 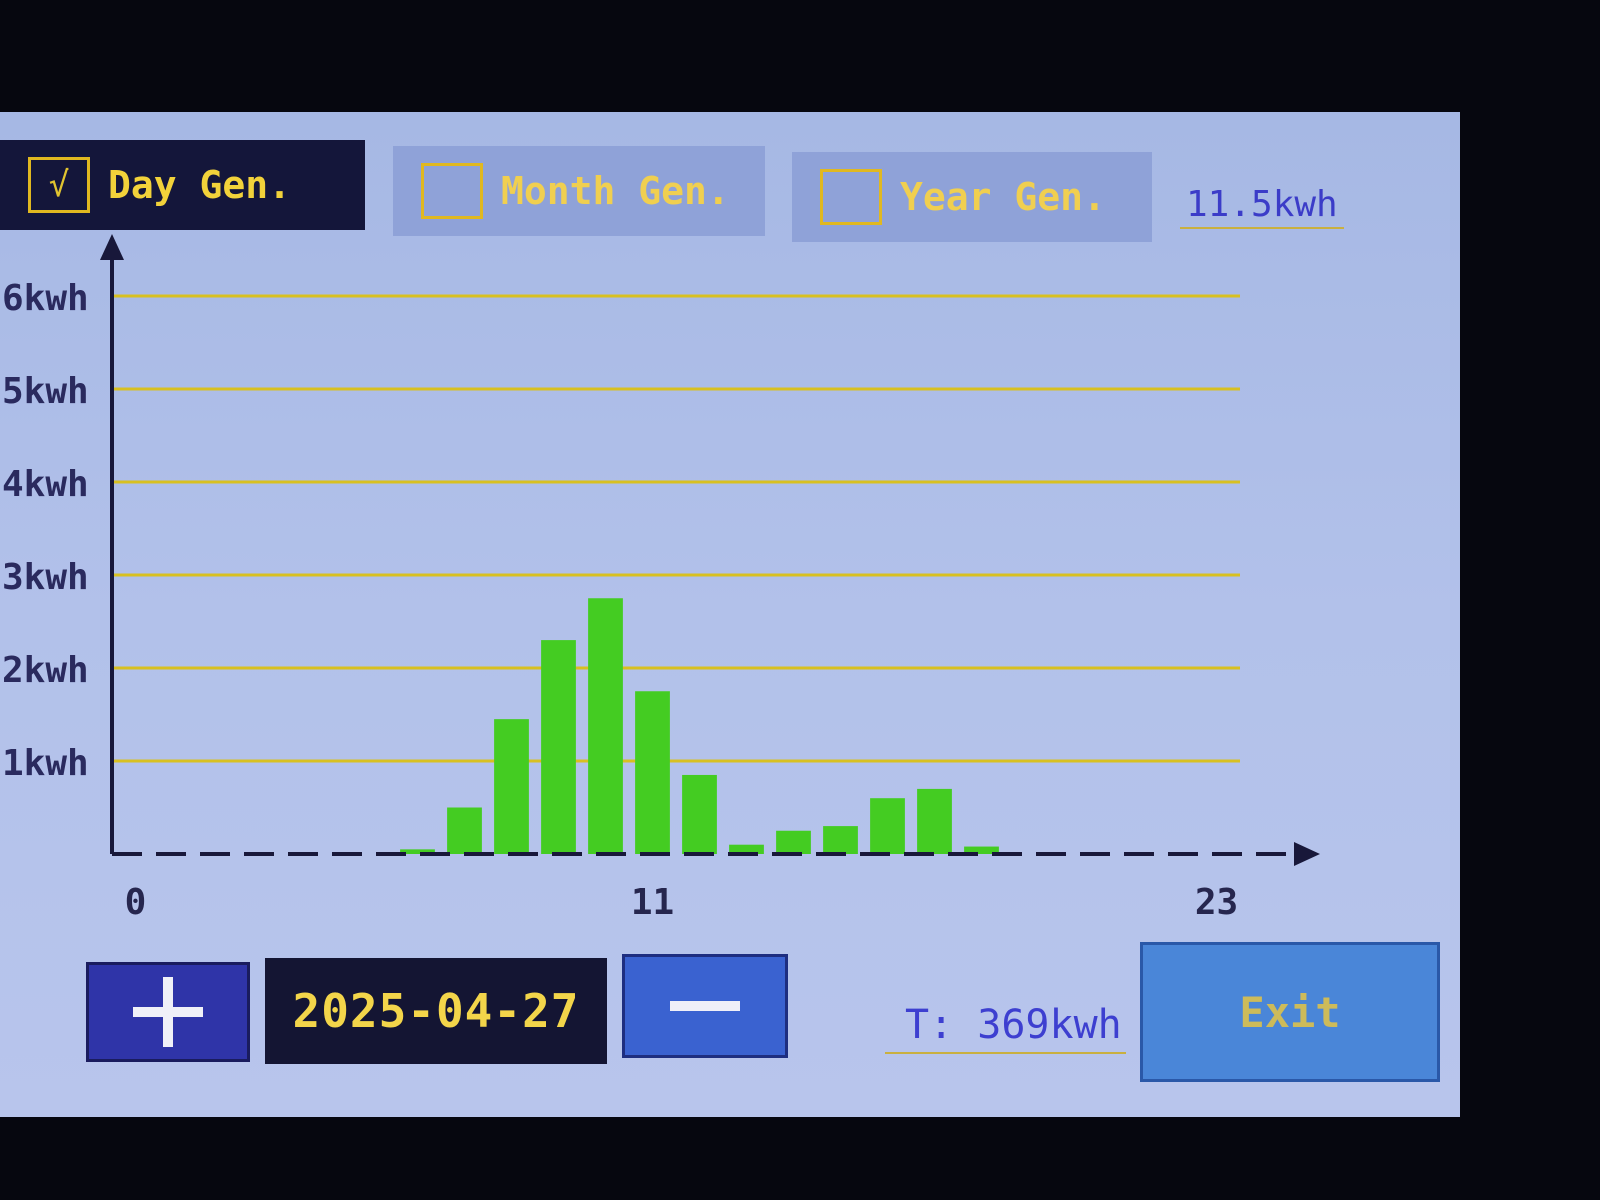 I want to click on x-tick-label: 0, so click(x=136, y=902).